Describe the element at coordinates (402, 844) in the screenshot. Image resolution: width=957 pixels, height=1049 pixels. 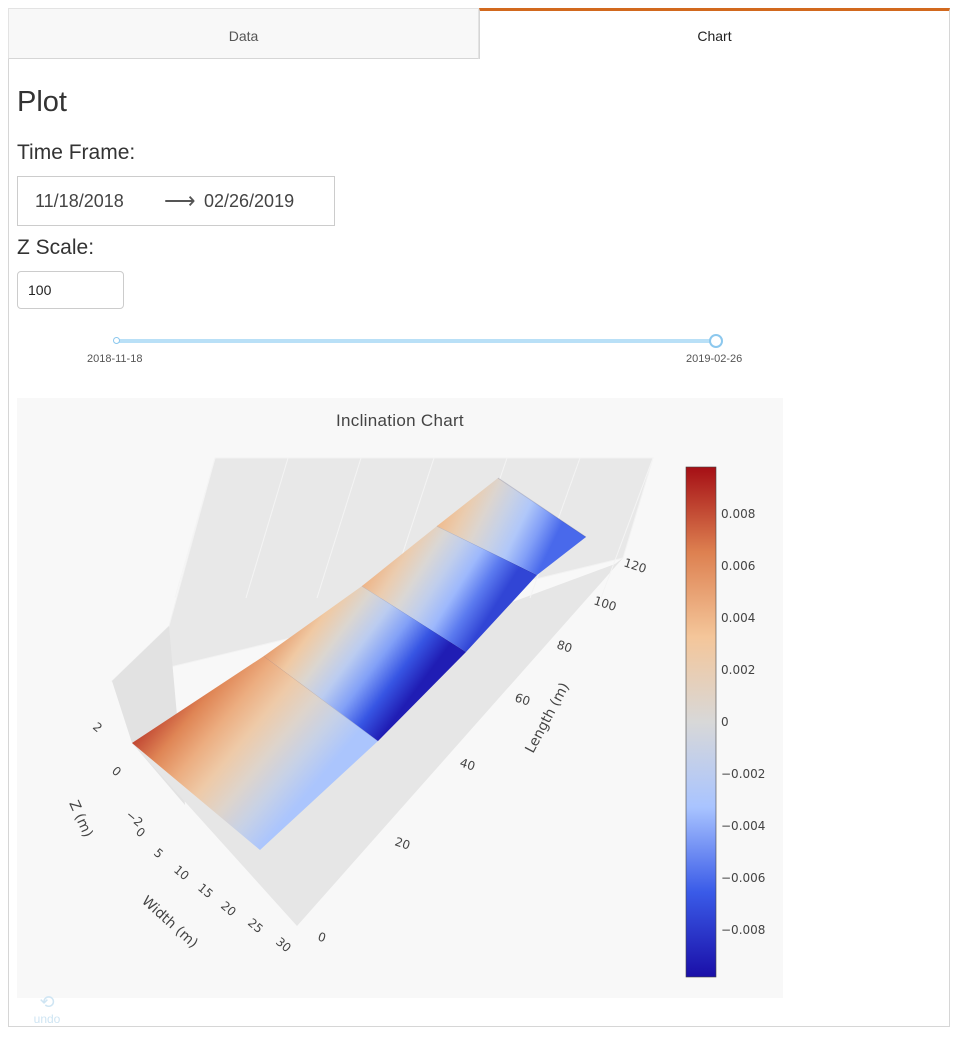
I see `y-tick-label: 20` at that location.